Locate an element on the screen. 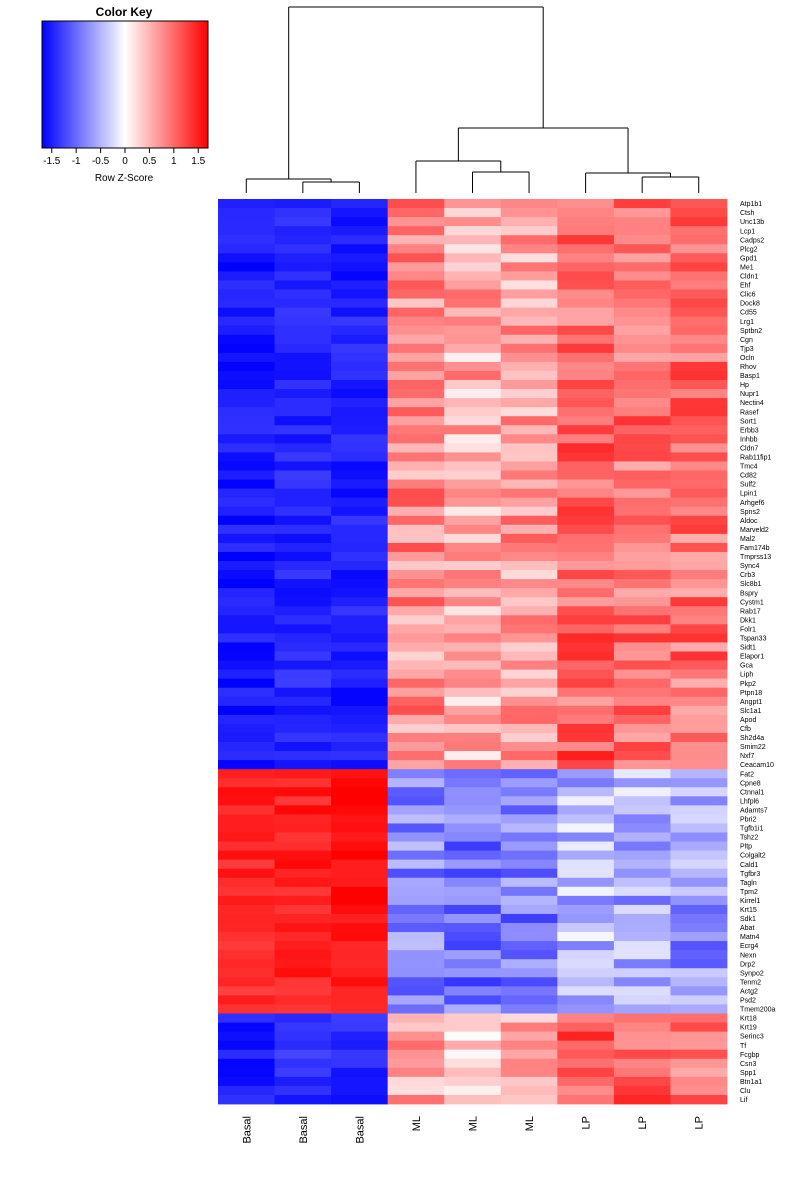 The image size is (800, 1200). row-label: Ehf is located at coordinates (745, 286).